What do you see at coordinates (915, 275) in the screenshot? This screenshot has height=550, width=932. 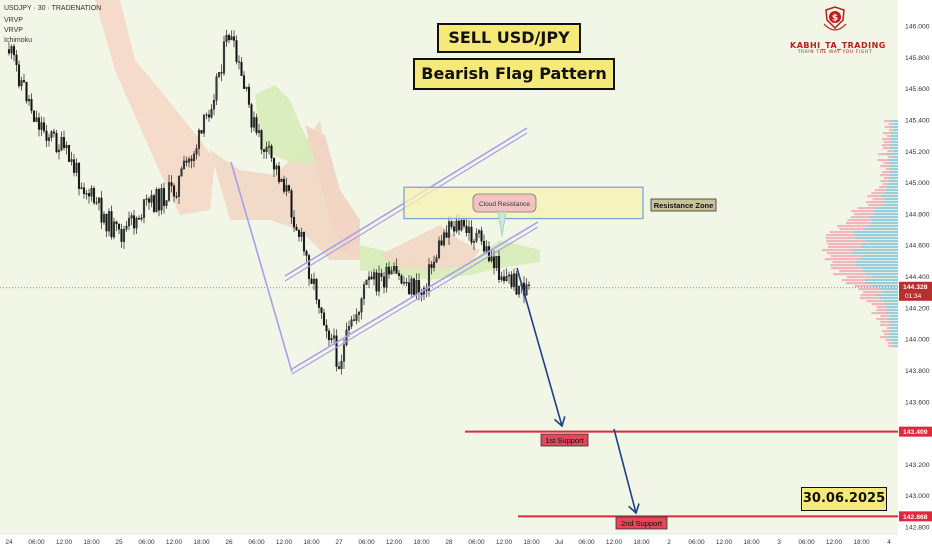 I see `price-axis-bg` at bounding box center [915, 275].